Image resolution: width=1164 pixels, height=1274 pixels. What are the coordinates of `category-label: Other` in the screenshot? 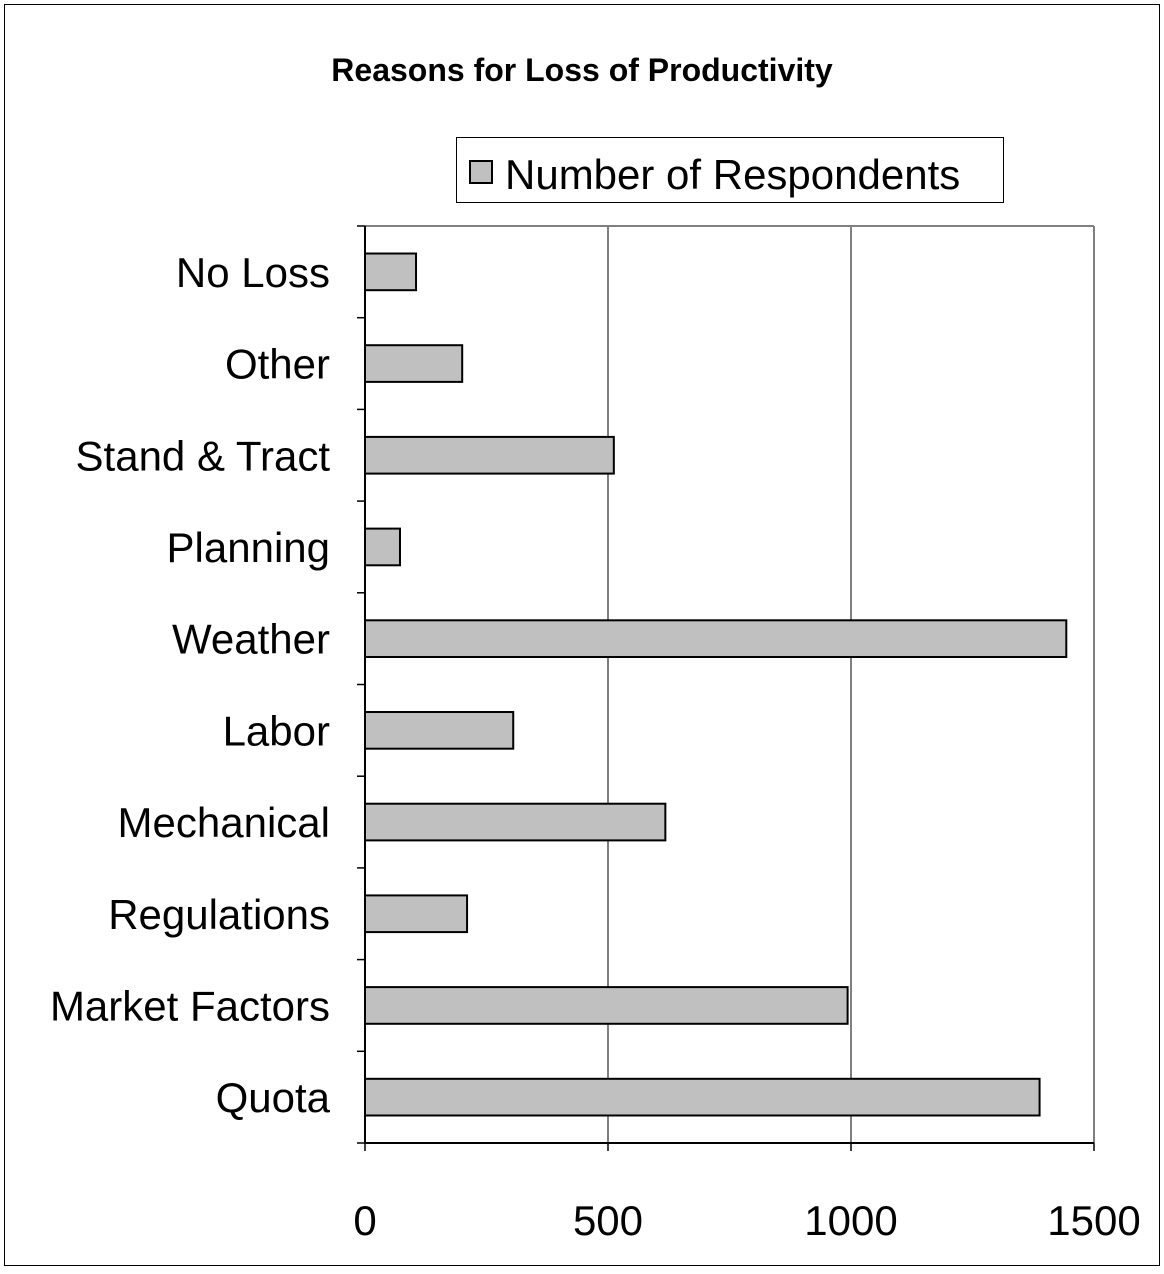 It's located at (277, 364).